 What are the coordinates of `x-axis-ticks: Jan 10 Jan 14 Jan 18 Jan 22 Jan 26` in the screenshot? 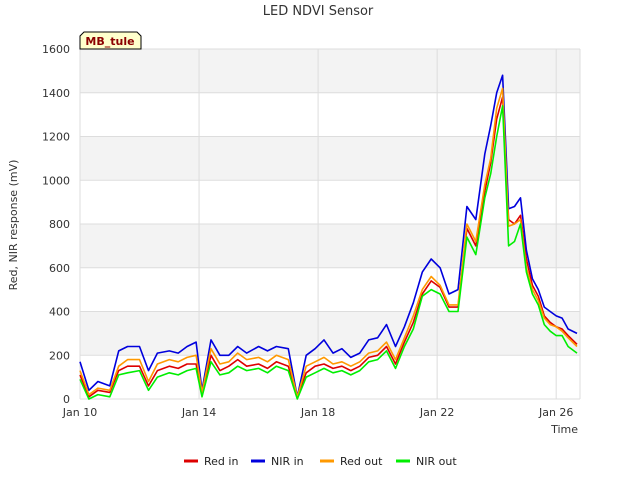 It's located at (318, 412).